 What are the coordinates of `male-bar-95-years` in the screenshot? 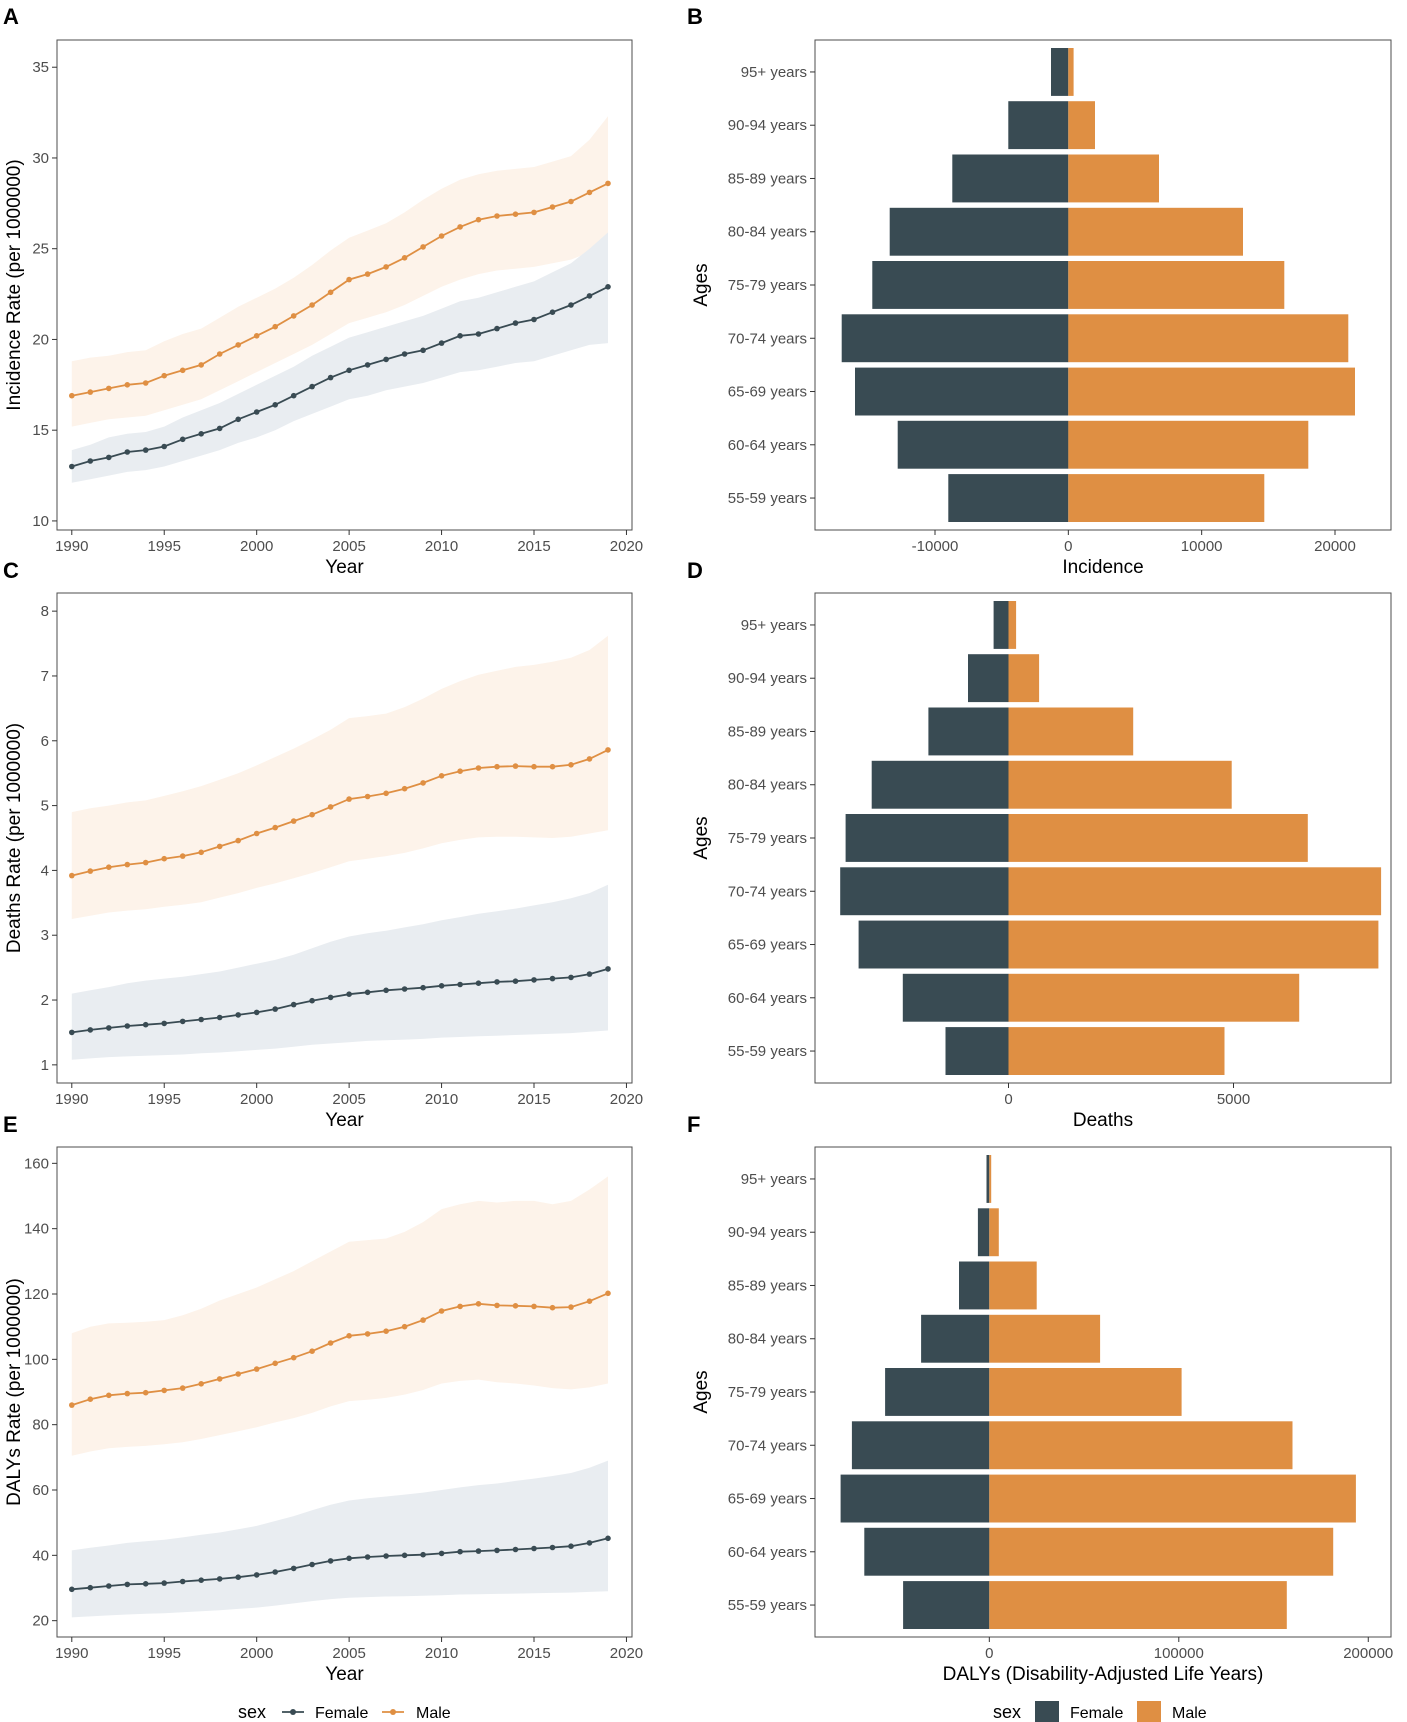 It's located at (1071, 72).